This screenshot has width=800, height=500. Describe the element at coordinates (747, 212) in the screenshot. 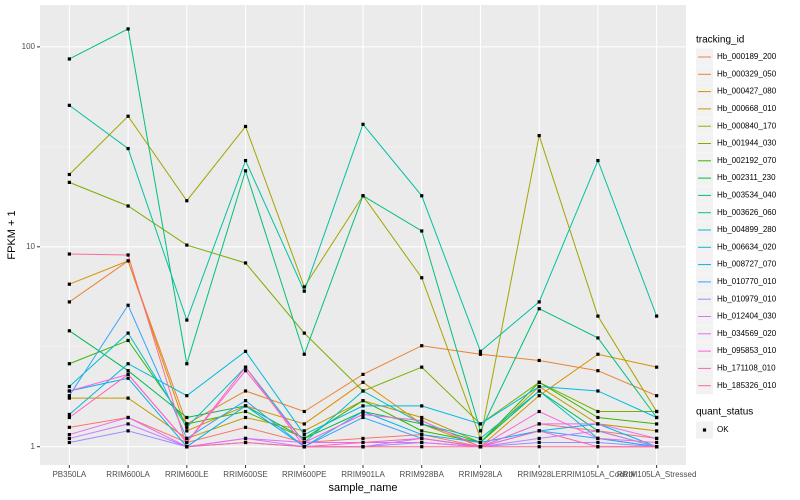

I see `legend-label: Hb_003626_060` at that location.